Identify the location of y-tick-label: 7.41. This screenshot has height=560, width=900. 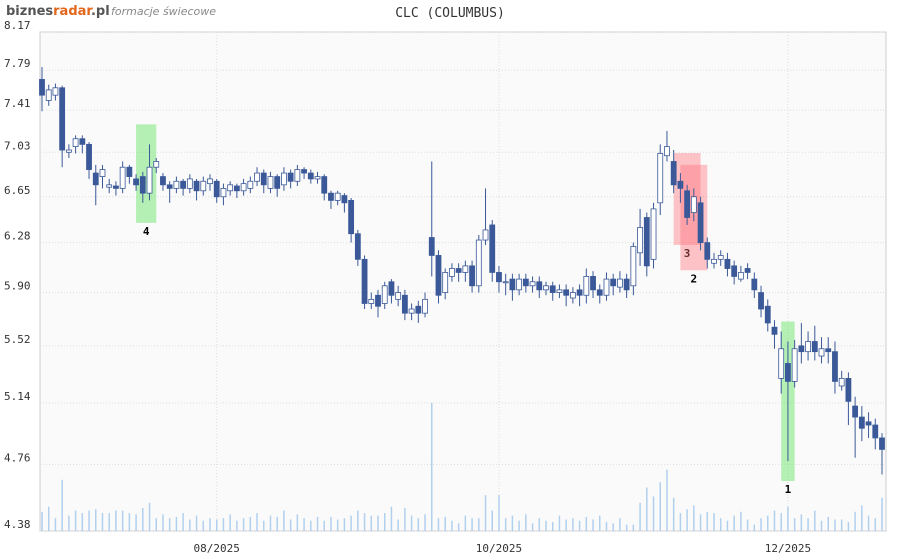
(17, 103).